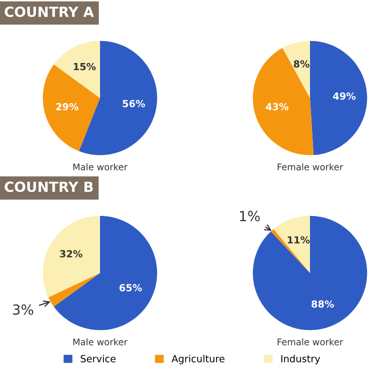 The image size is (384, 373). I want to click on legend-label: Industry, so click(300, 359).